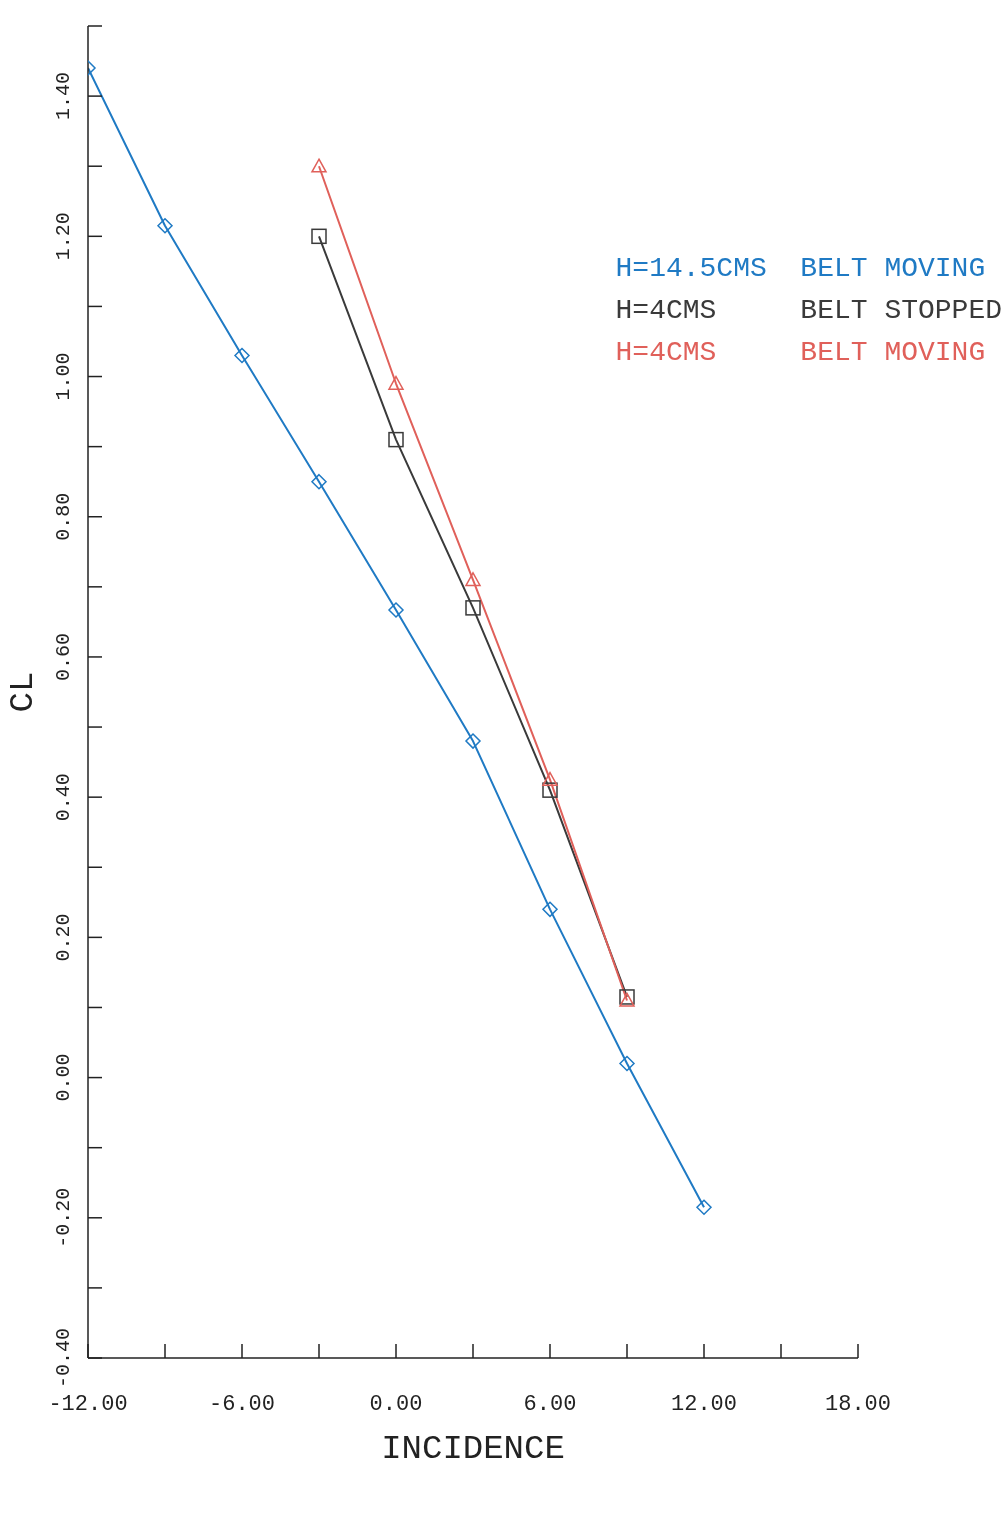 Image resolution: width=1008 pixels, height=1532 pixels. Describe the element at coordinates (63, 516) in the screenshot. I see `y-tick-label: 0.80` at that location.